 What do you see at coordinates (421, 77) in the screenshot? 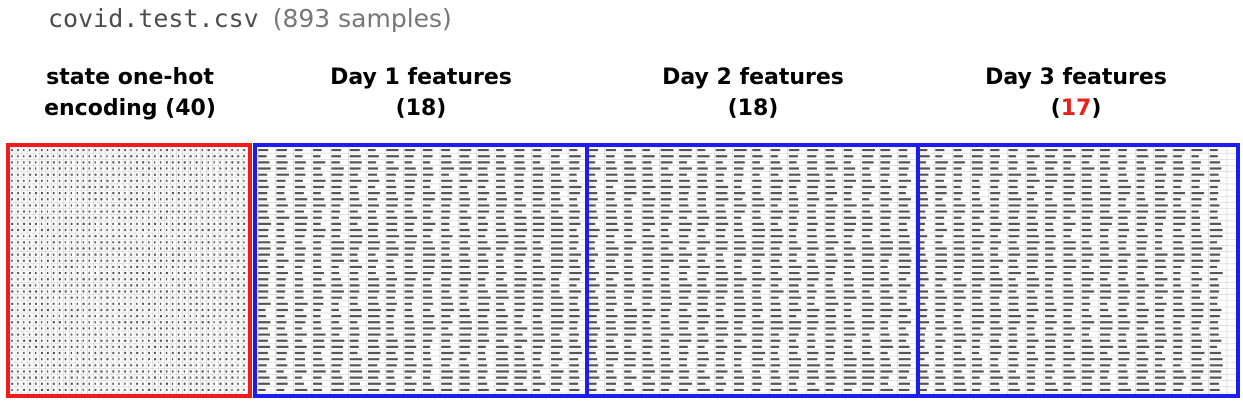
I see `heading-line-1: Day 1 features` at bounding box center [421, 77].